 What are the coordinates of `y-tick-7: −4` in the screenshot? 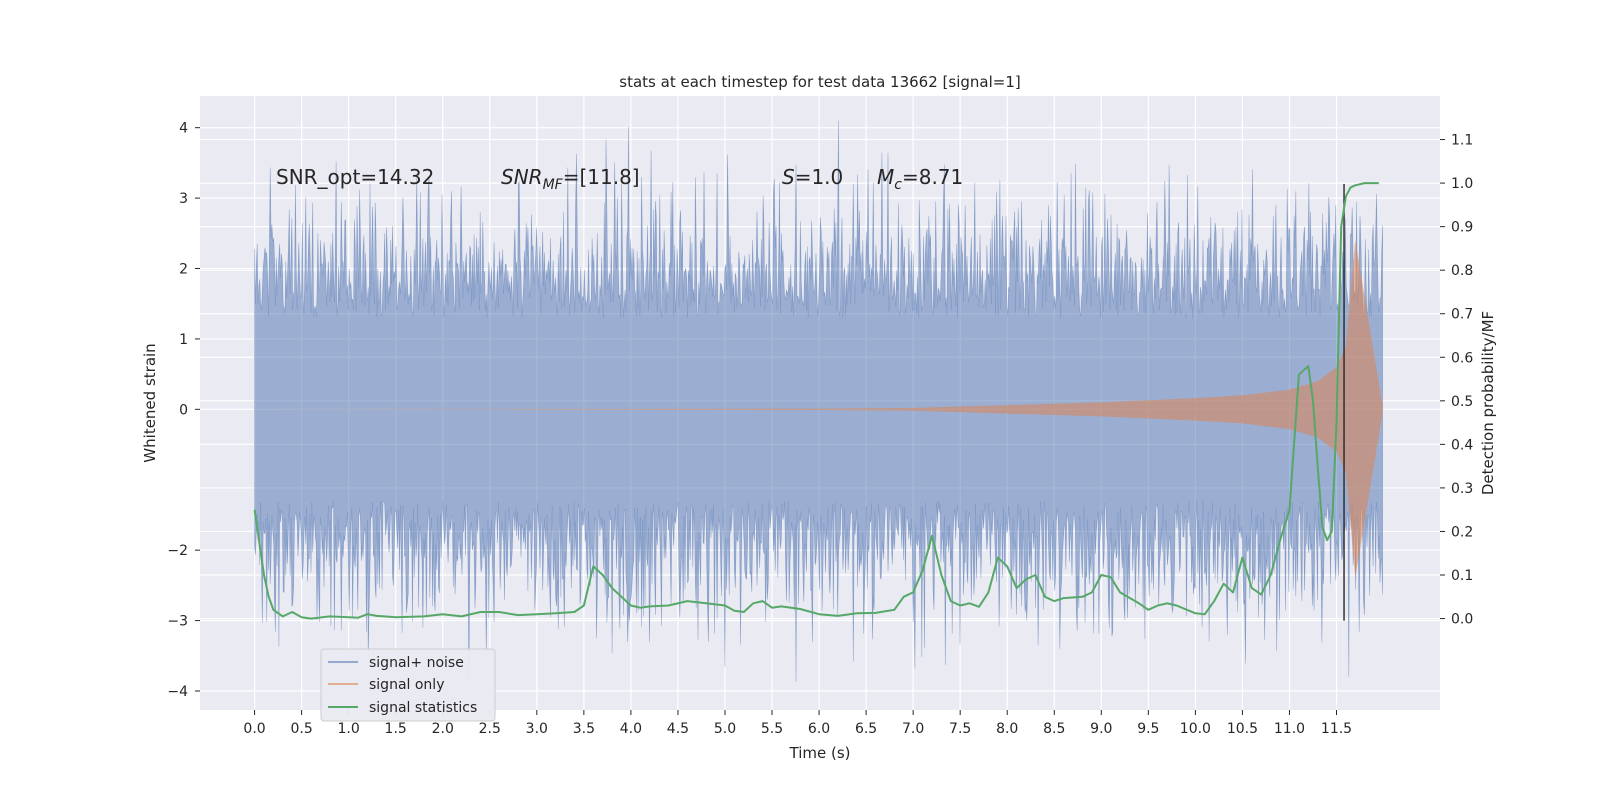 It's located at (177, 692).